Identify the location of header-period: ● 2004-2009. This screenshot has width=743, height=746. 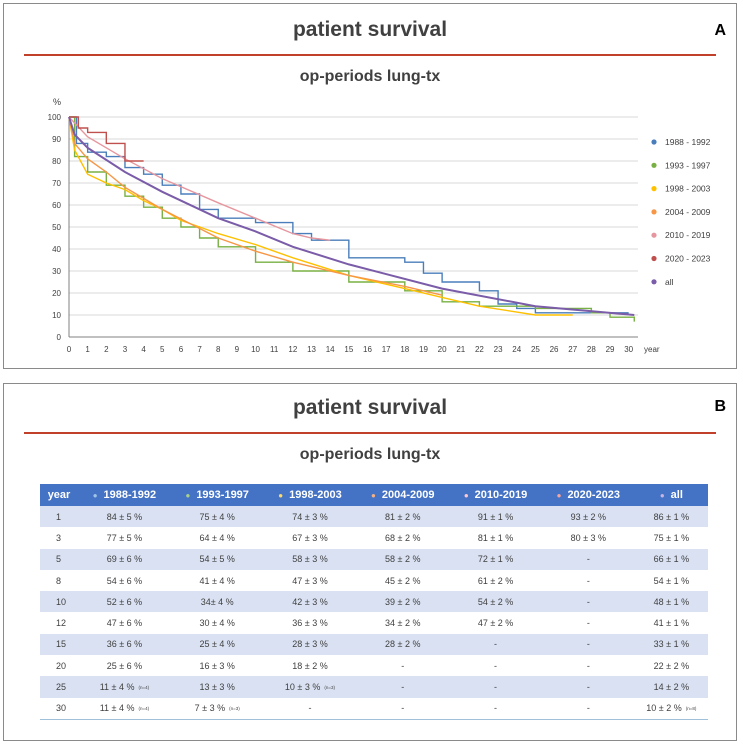
(403, 495).